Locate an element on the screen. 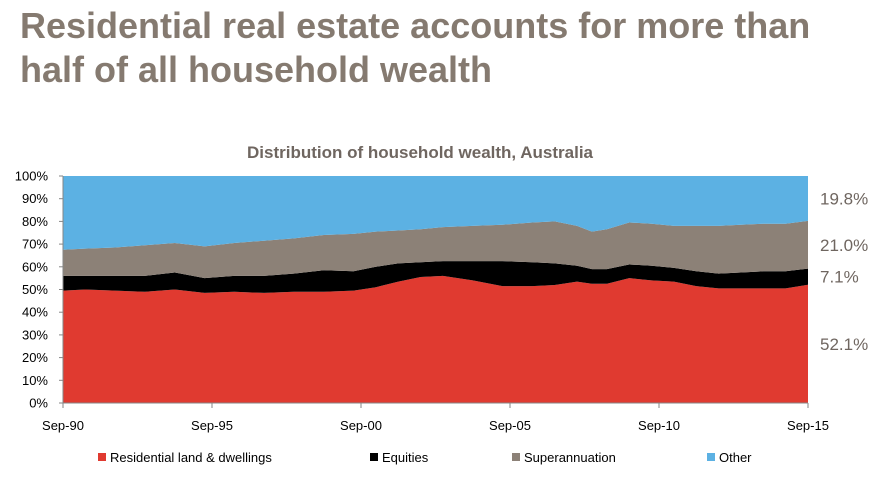  legend-label: Superannuation is located at coordinates (570, 457).